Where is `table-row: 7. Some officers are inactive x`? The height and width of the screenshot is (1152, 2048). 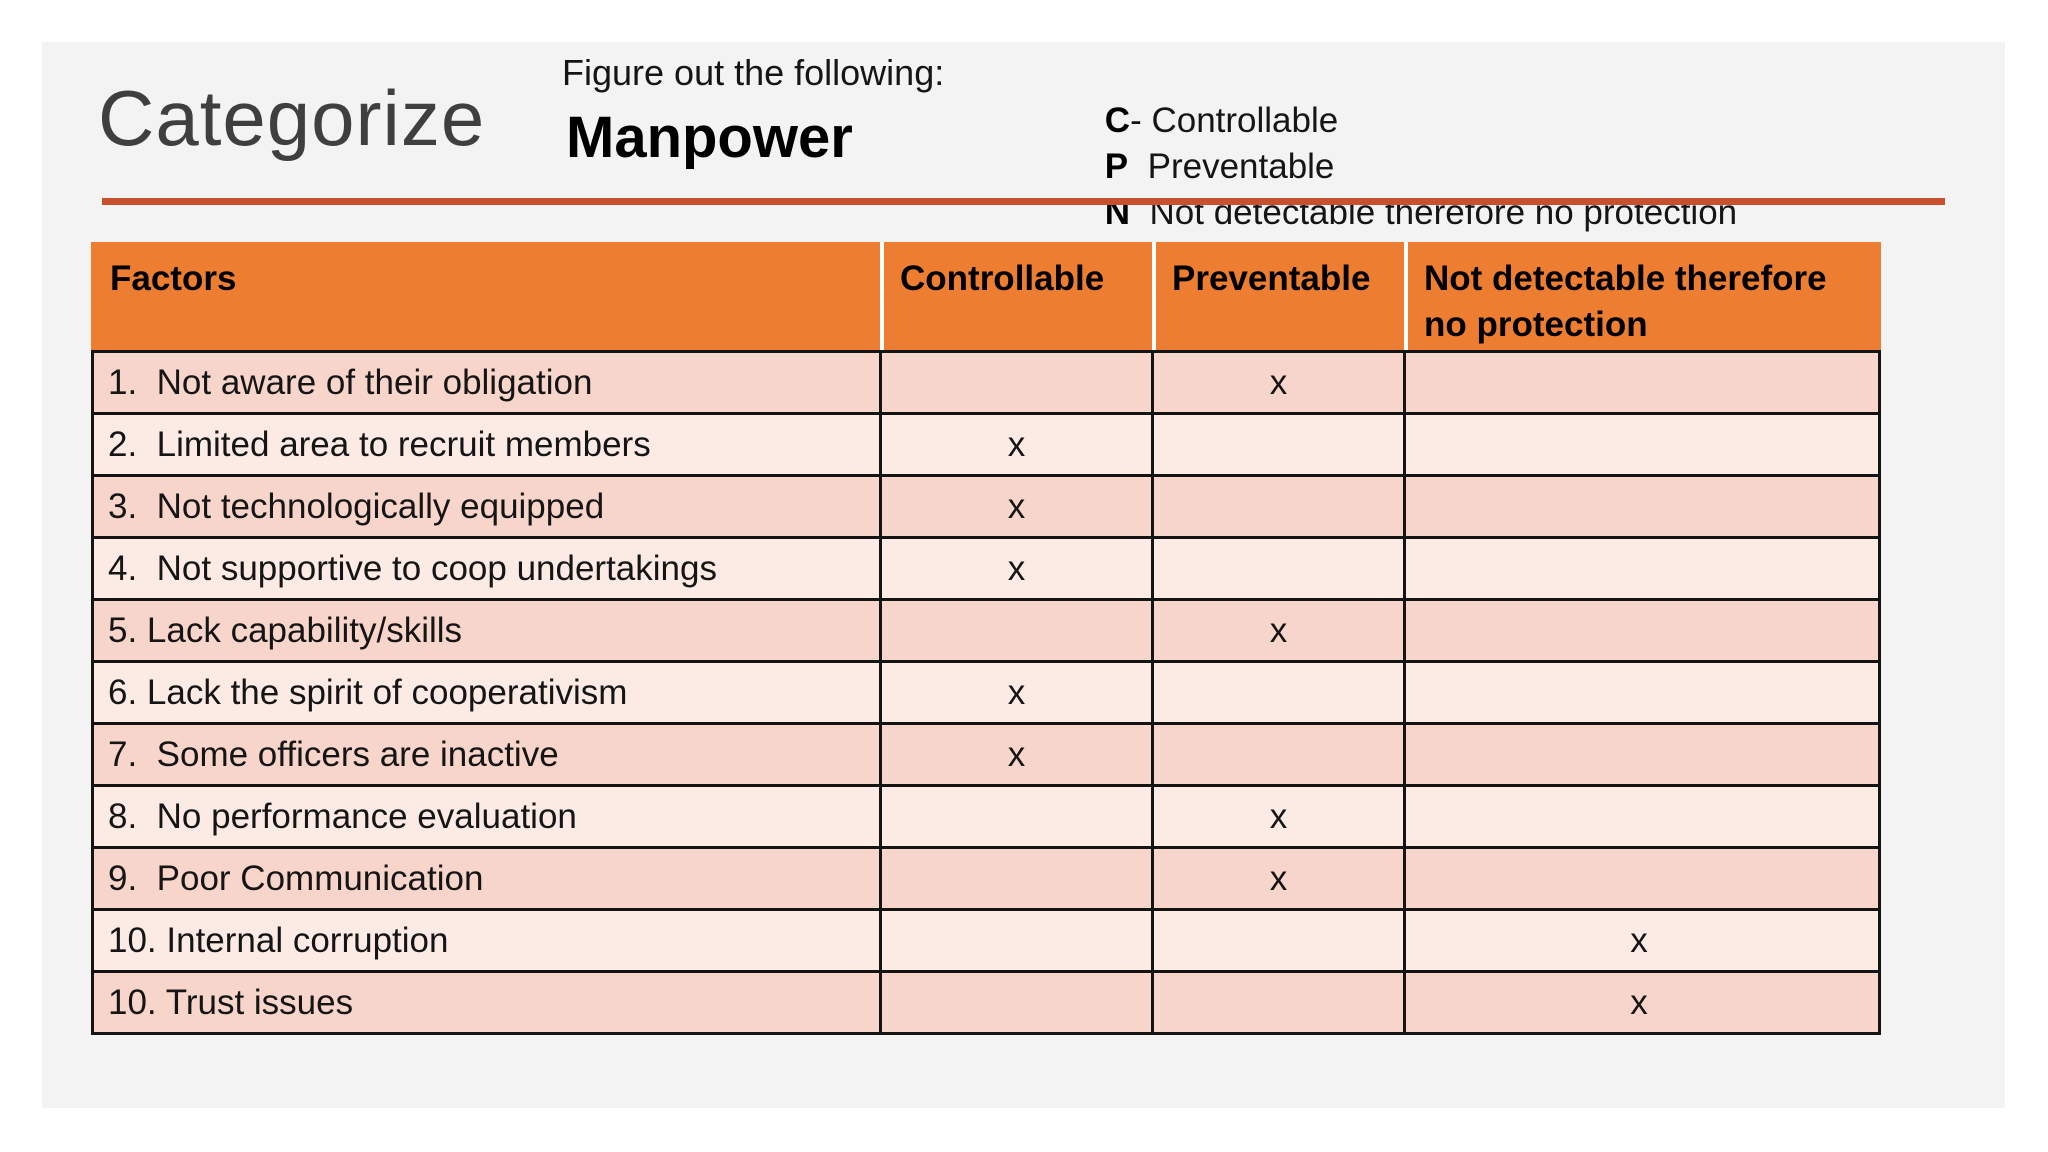 table-row: 7. Some officers are inactive x is located at coordinates (986, 756).